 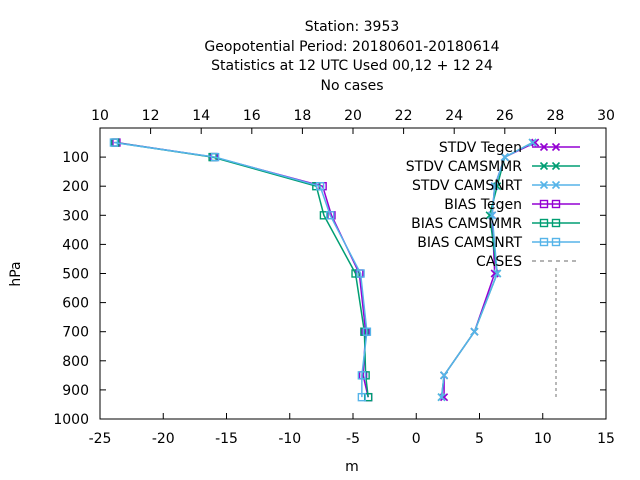 I want to click on x2-tick-label: 14, so click(x=201, y=116).